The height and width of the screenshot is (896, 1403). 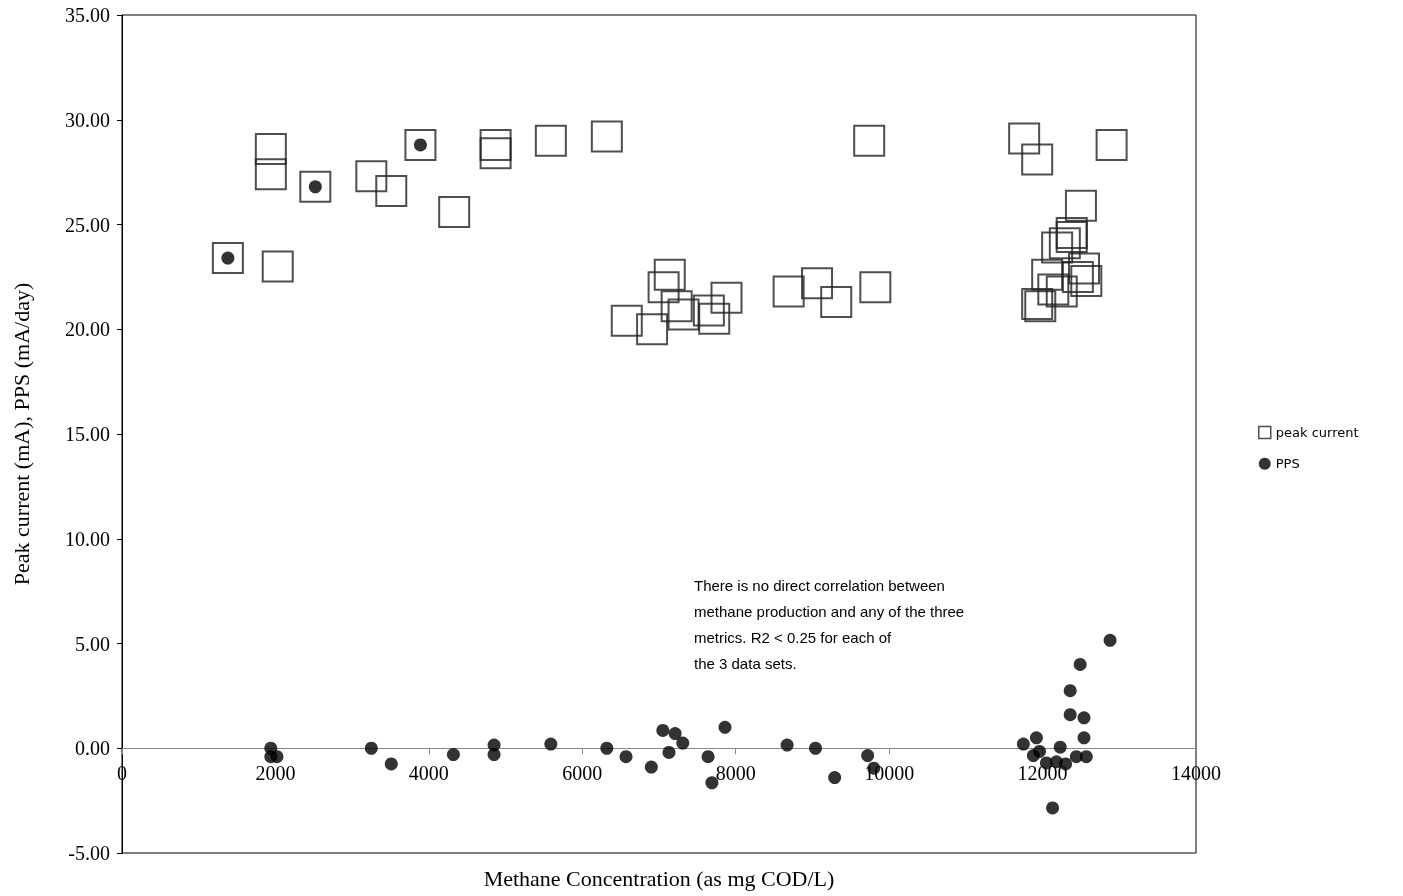 What do you see at coordinates (92, 643) in the screenshot?
I see `y-tick-label: 5.00` at bounding box center [92, 643].